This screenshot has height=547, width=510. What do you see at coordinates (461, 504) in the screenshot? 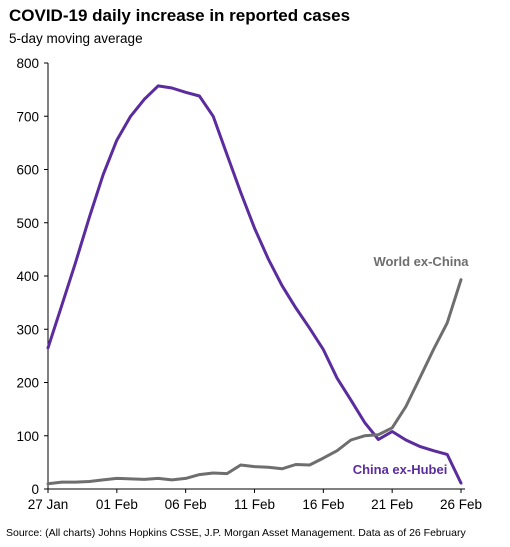
I see `x-tick-label: 26 Feb` at bounding box center [461, 504].